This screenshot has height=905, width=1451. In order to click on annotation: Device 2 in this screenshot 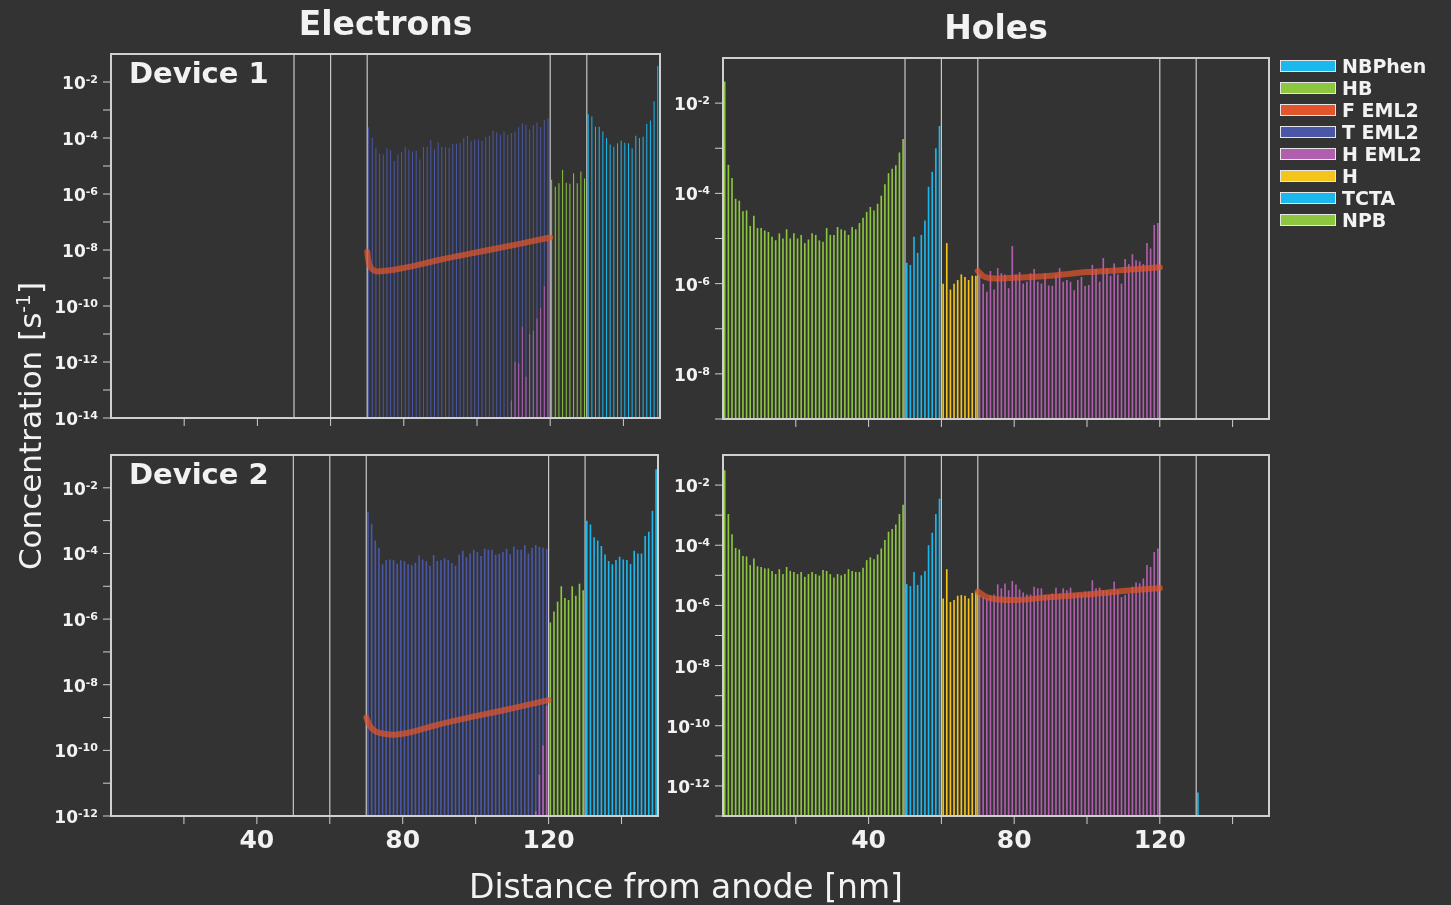, I will do `click(199, 474)`.